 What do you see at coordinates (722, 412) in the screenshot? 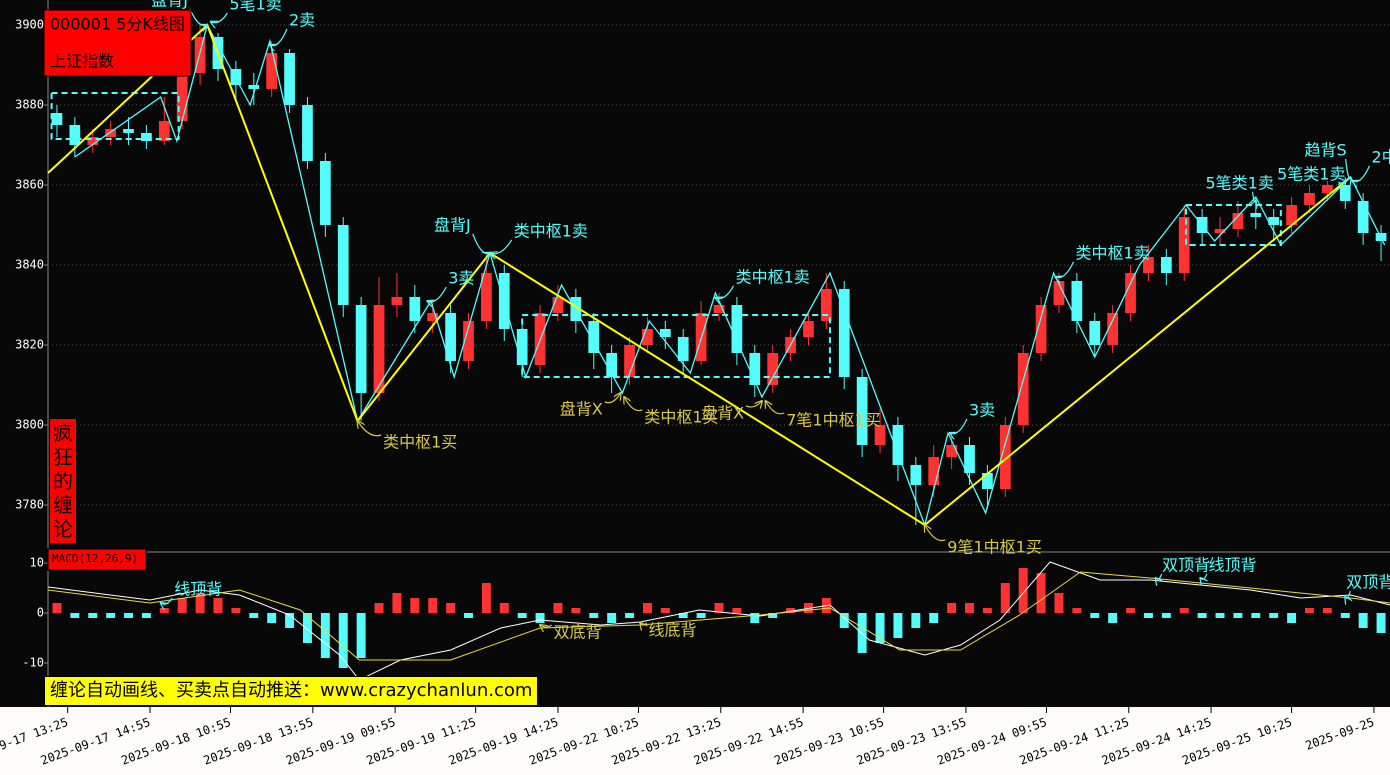
I see `annotation-label: 盘背X` at bounding box center [722, 412].